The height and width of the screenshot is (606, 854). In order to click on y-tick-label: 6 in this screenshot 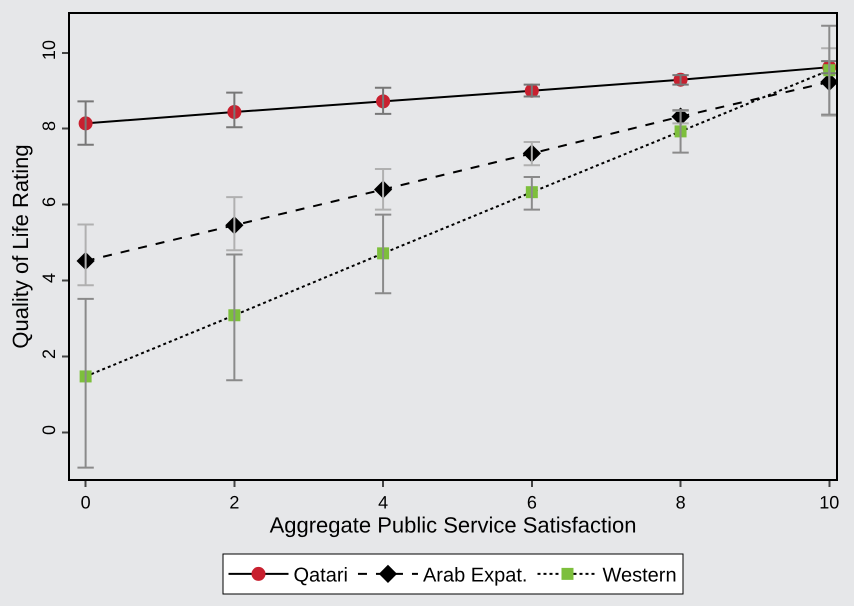, I will do `click(48, 202)`.